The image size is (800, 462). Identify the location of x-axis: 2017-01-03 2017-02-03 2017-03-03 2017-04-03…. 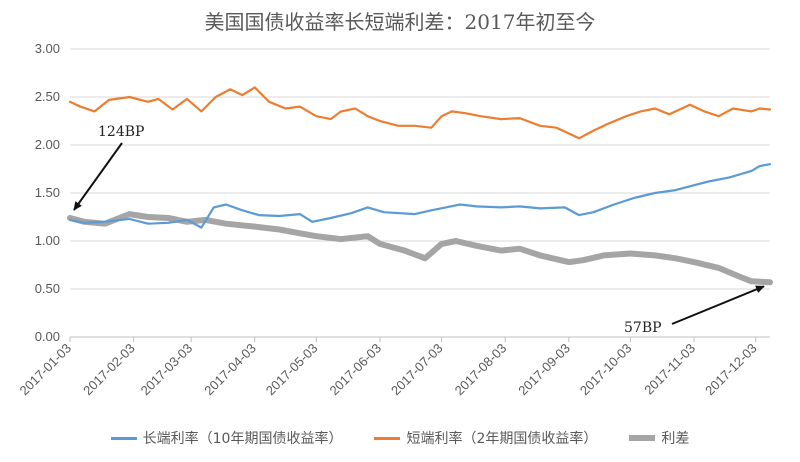
(388, 368).